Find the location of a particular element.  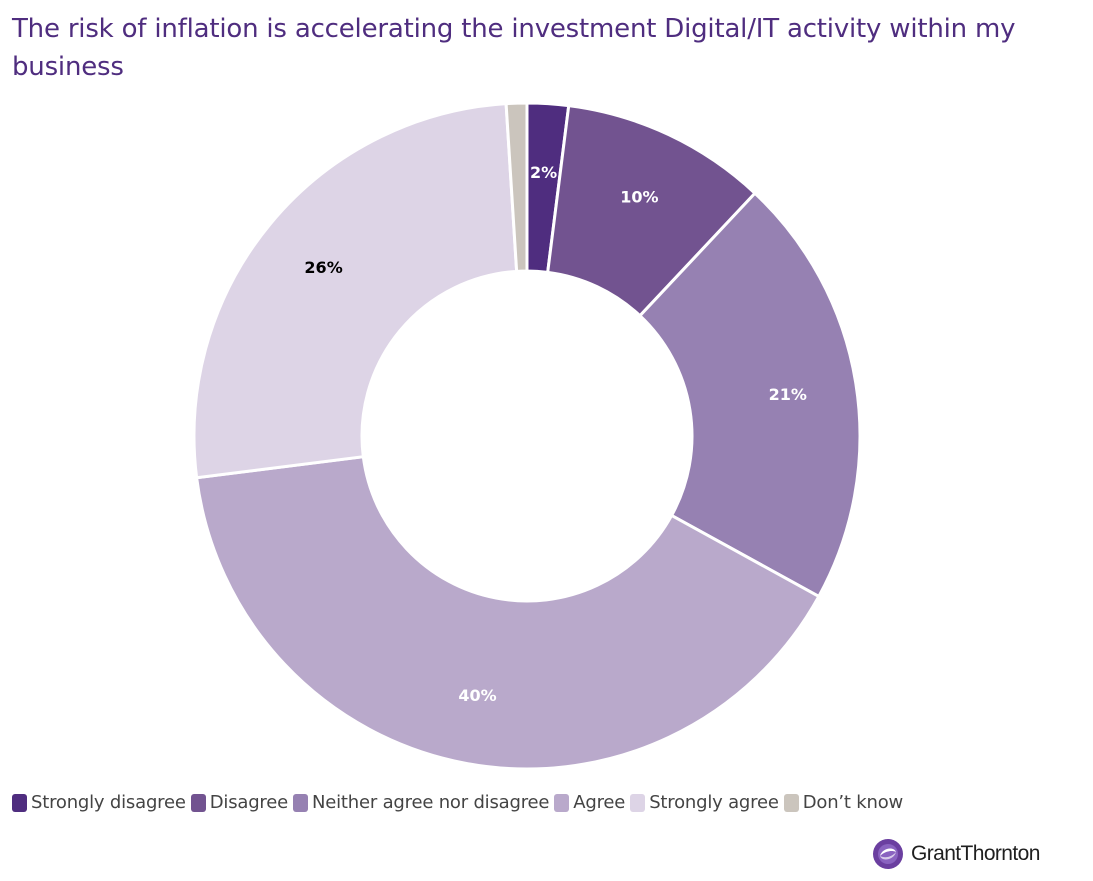

legend-label: Strongly disagree is located at coordinates (108, 802).